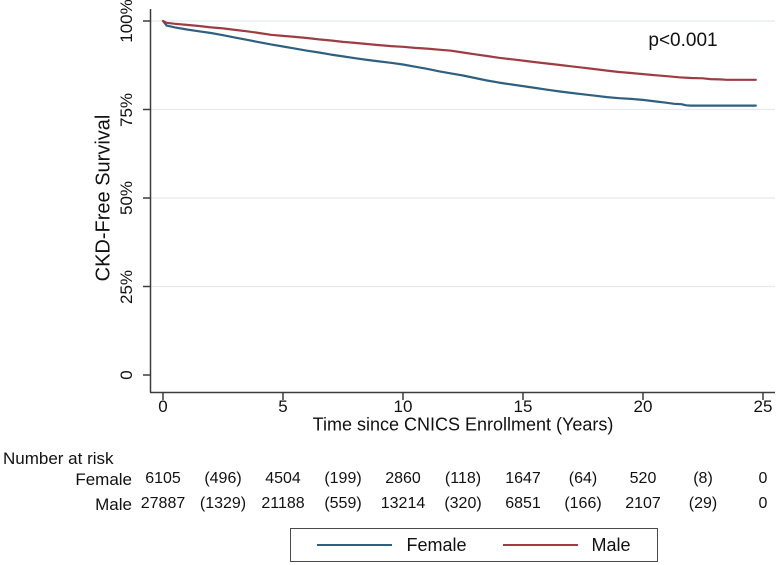 The width and height of the screenshot is (777, 565). Describe the element at coordinates (459, 50) in the screenshot. I see `survival-curve-male` at that location.